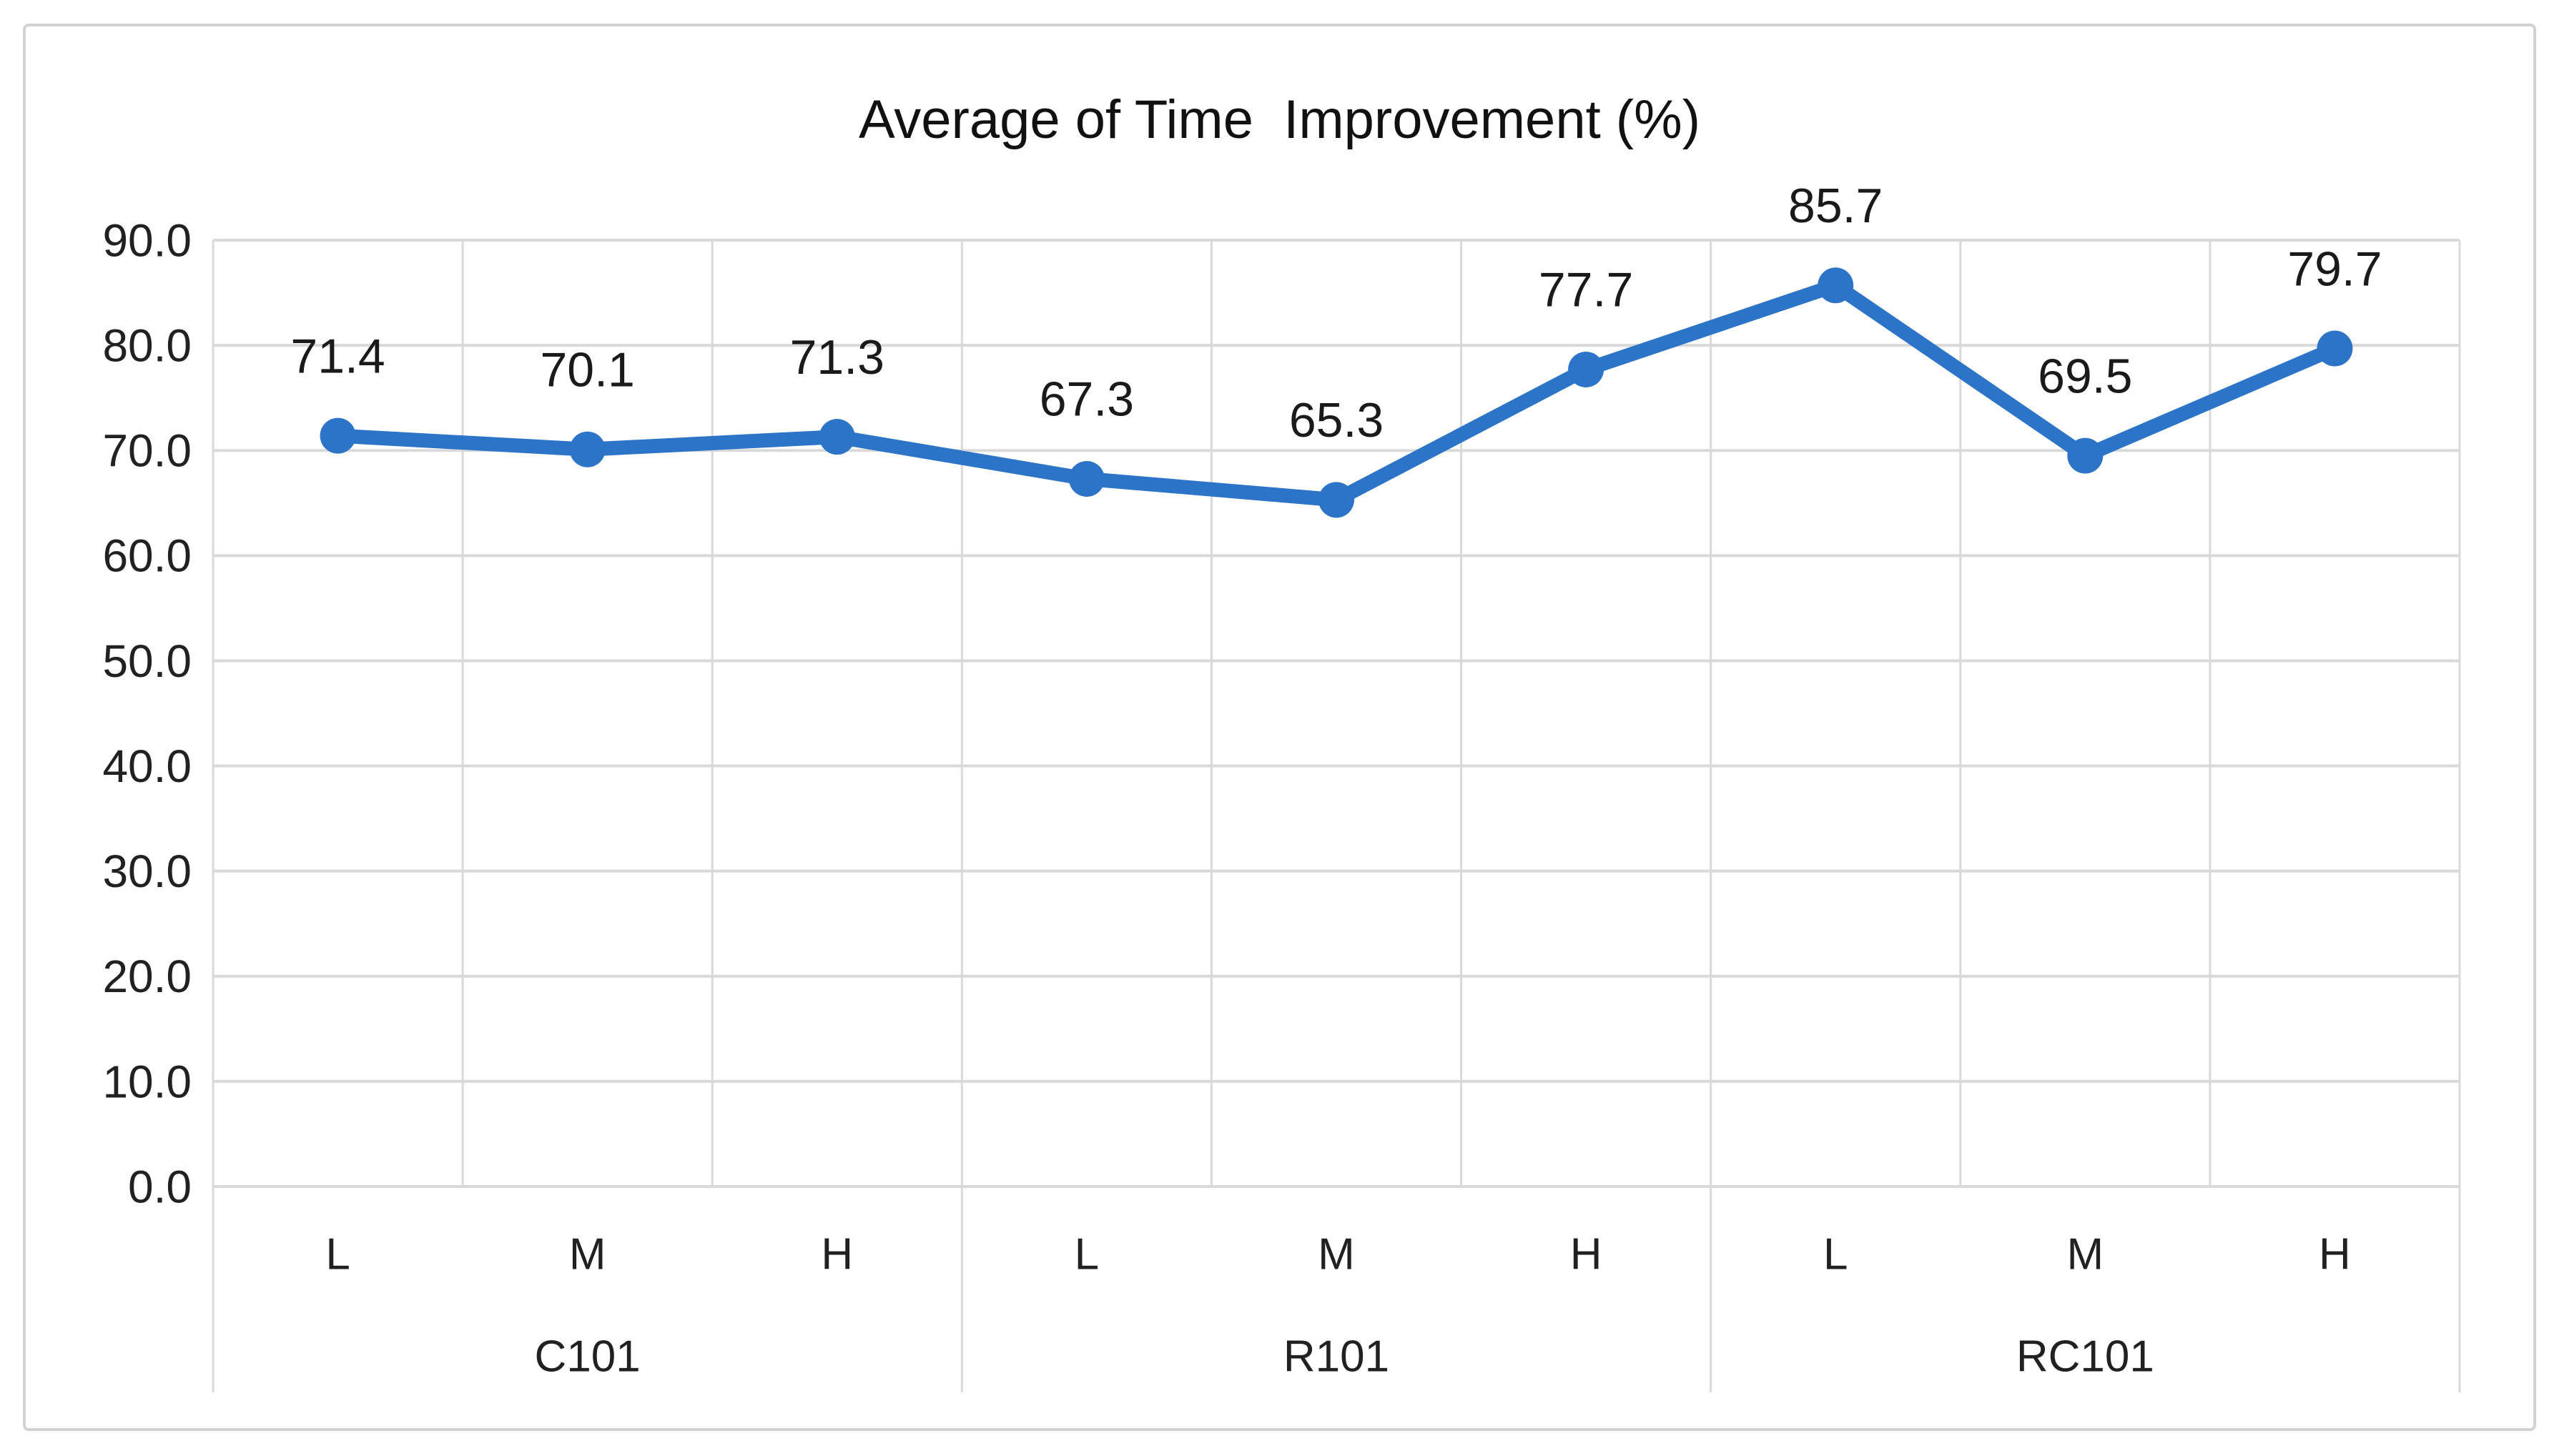 The image size is (2559, 1456). I want to click on y-tick-label: 80.0, so click(147, 346).